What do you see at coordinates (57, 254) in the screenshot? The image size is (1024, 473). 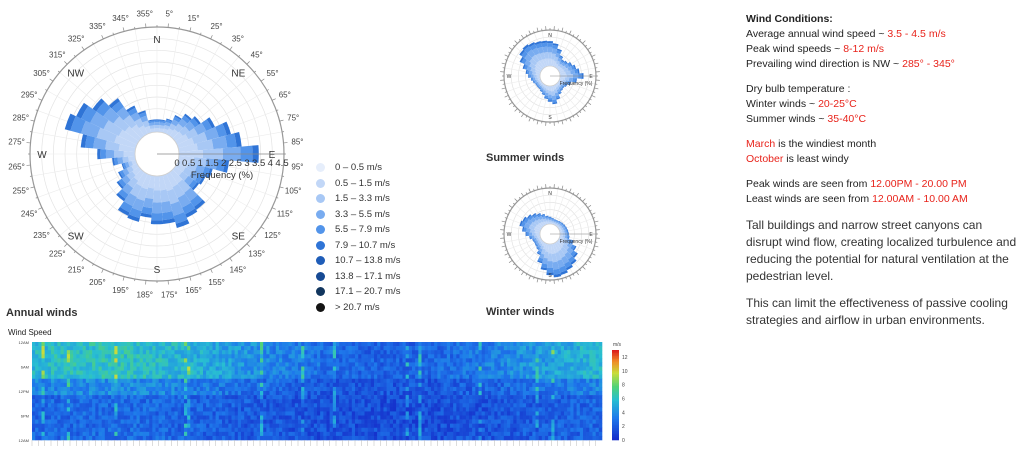 I see `degree-label: 225°` at bounding box center [57, 254].